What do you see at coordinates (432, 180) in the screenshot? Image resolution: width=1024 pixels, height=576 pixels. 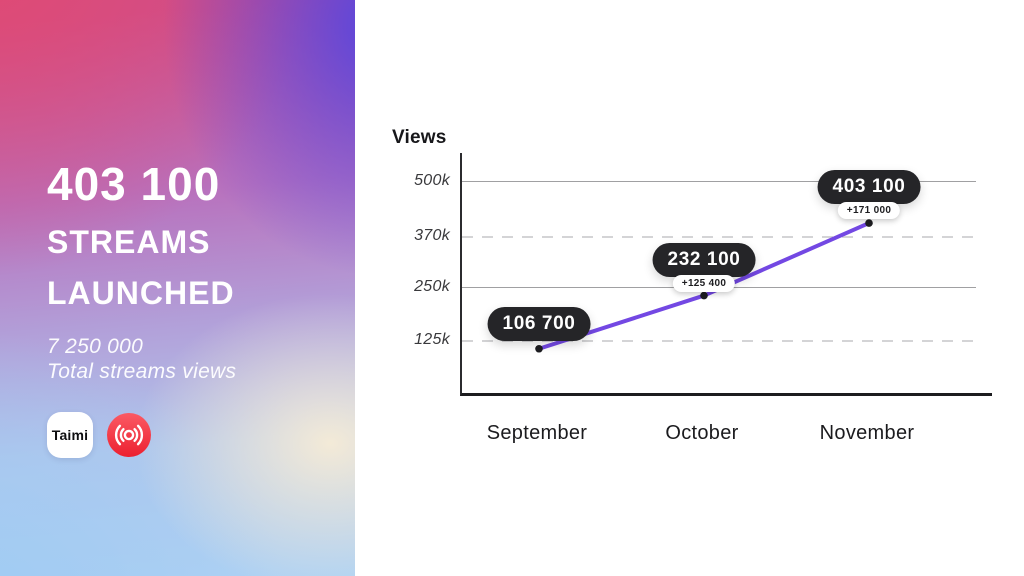 I see `y-axis-tick-500k: 500k` at bounding box center [432, 180].